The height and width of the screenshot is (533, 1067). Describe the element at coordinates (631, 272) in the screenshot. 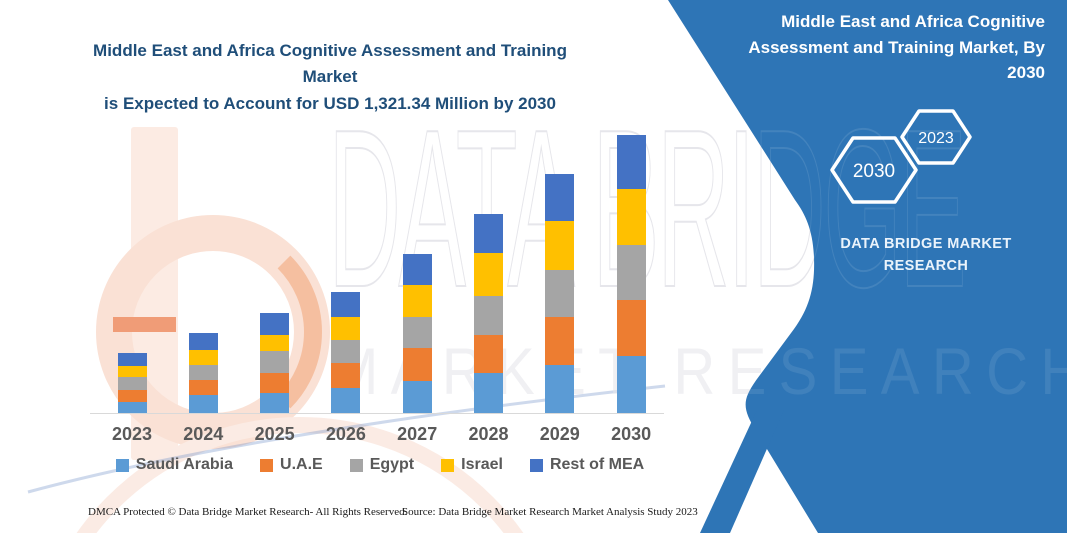

I see `bar-segment-2030-egypt` at that location.